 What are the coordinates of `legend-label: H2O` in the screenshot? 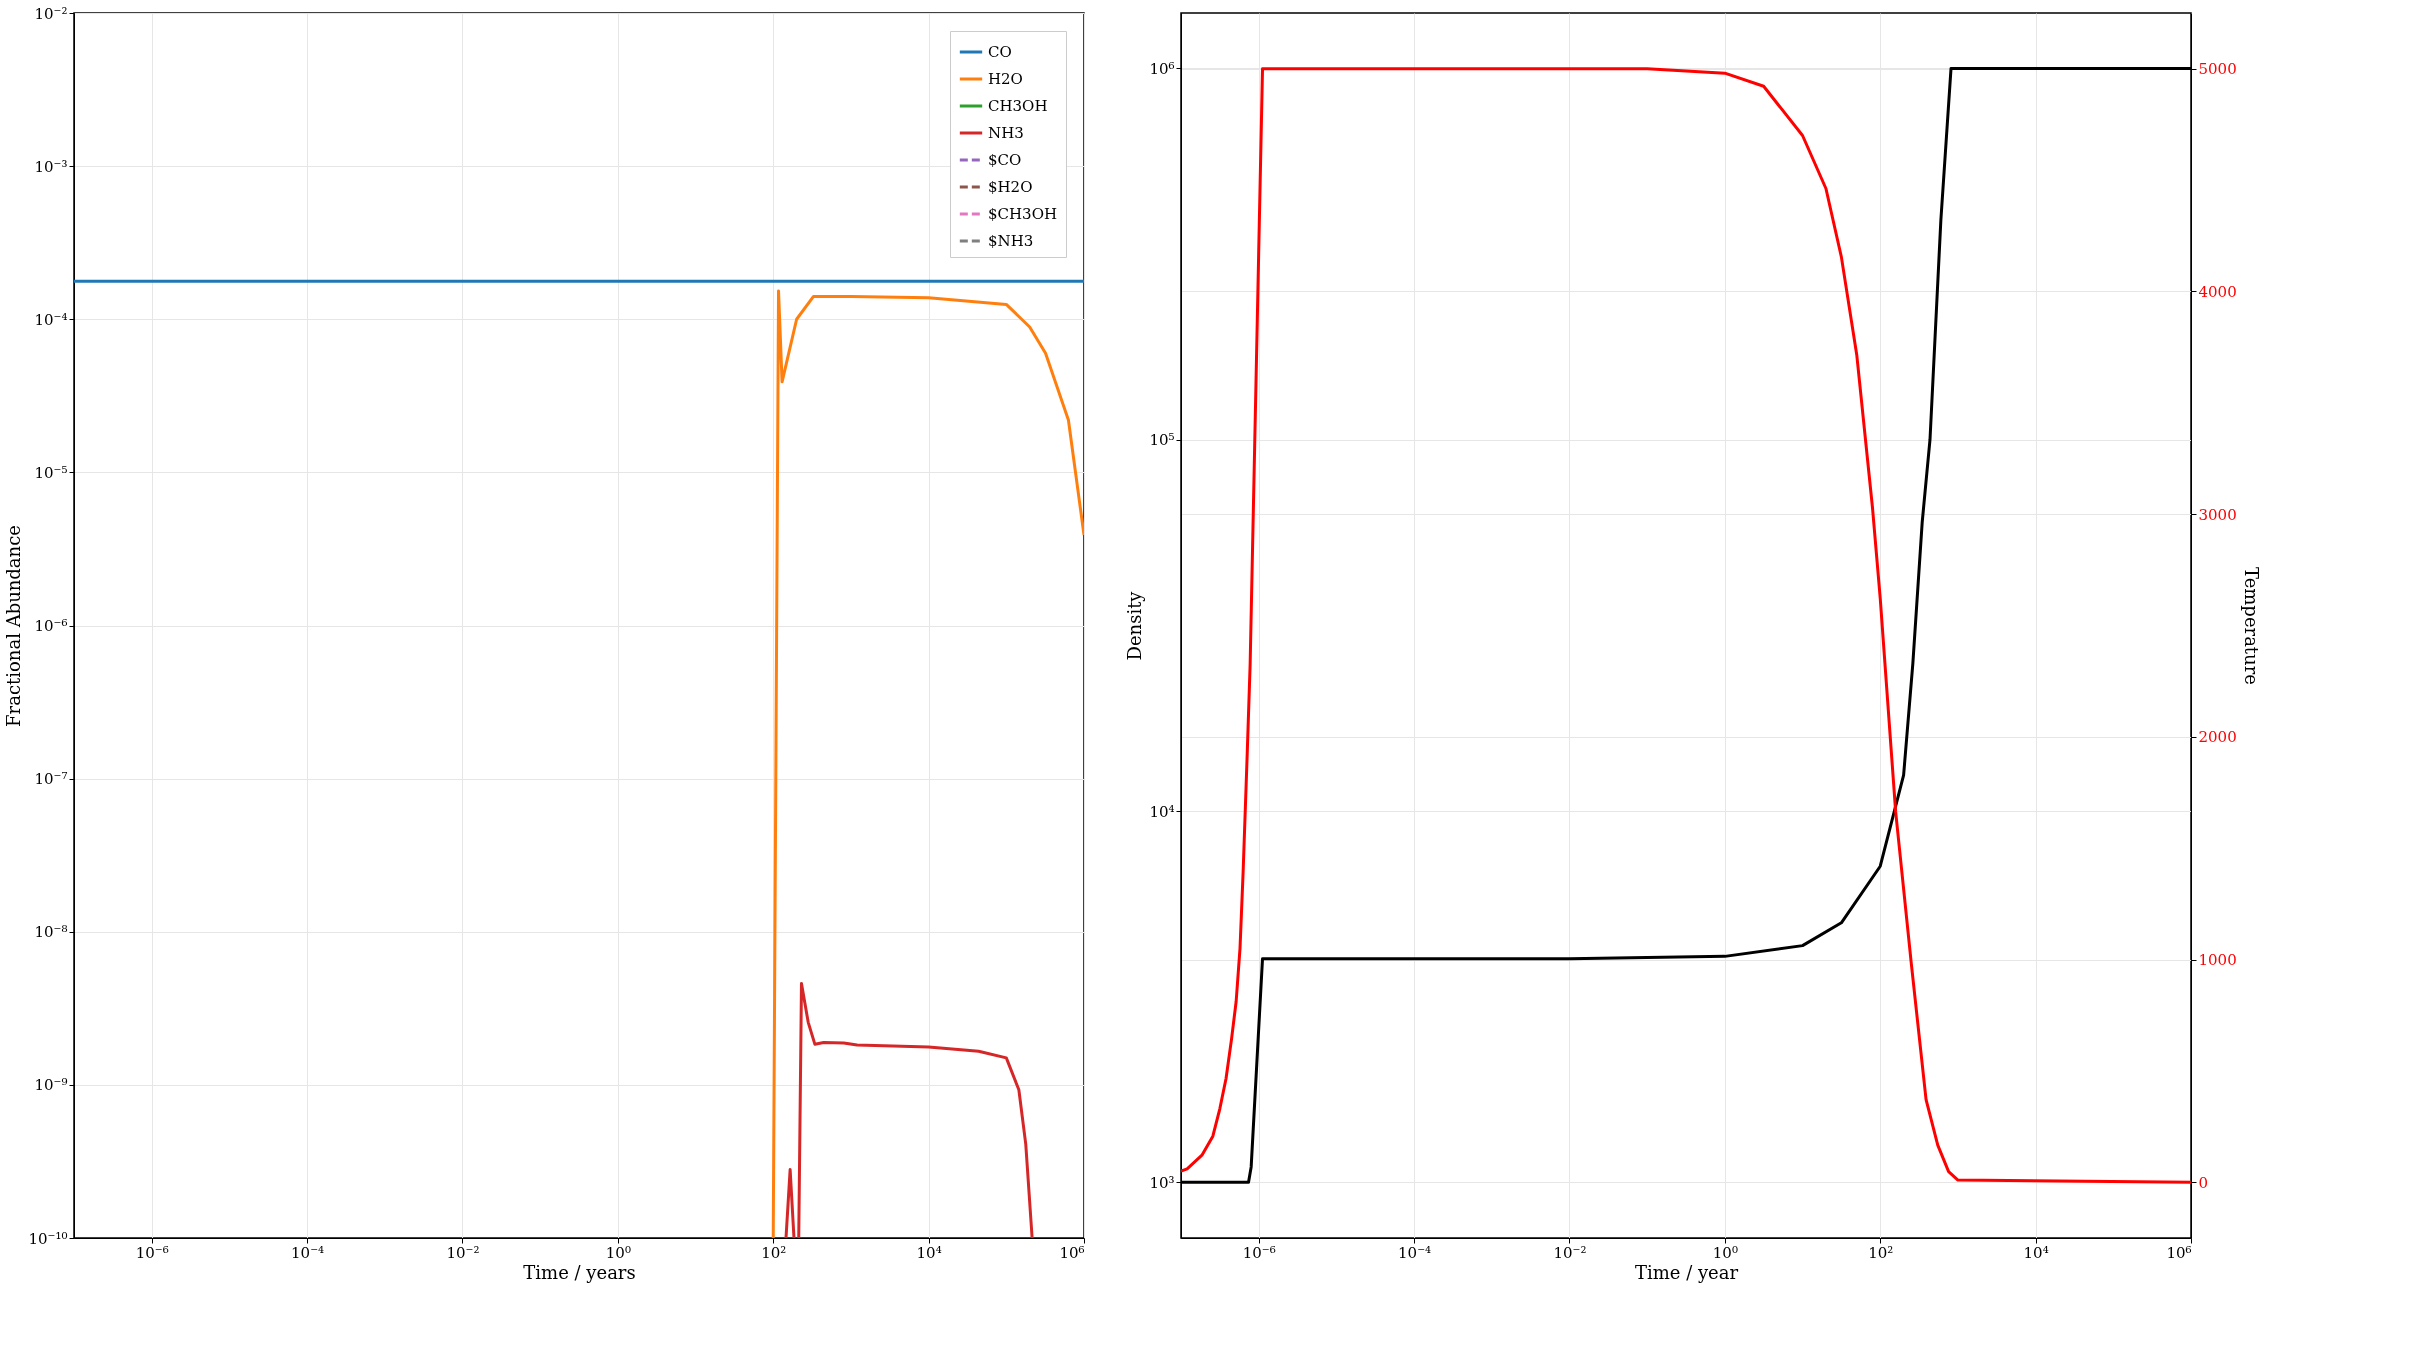 It's located at (1005, 79).